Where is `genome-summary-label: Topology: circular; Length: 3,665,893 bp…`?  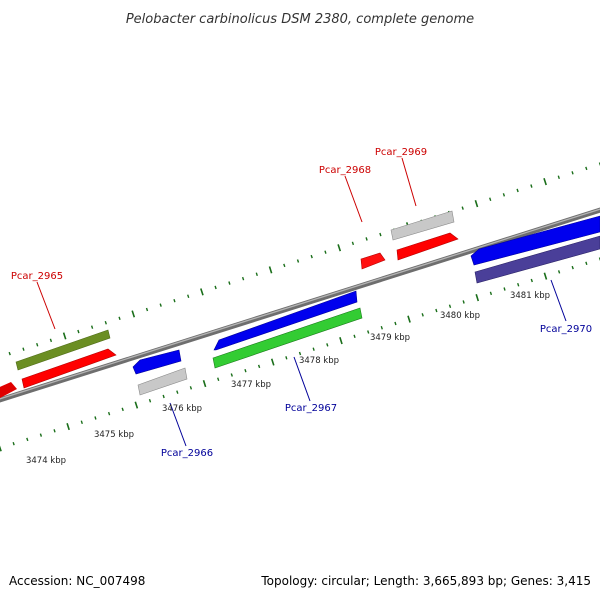 genome-summary-label: Topology: circular; Length: 3,665,893 bp… is located at coordinates (425, 581).